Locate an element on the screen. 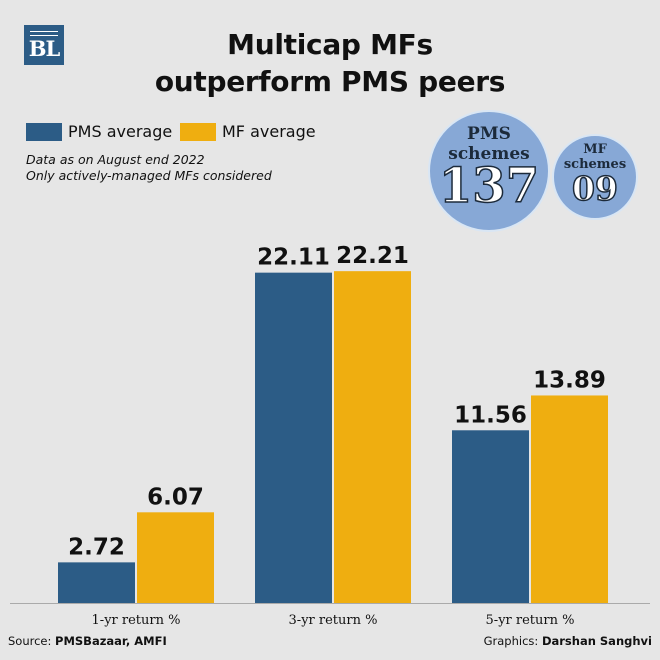  pms-bubble-label-2: schemes is located at coordinates (489, 154).